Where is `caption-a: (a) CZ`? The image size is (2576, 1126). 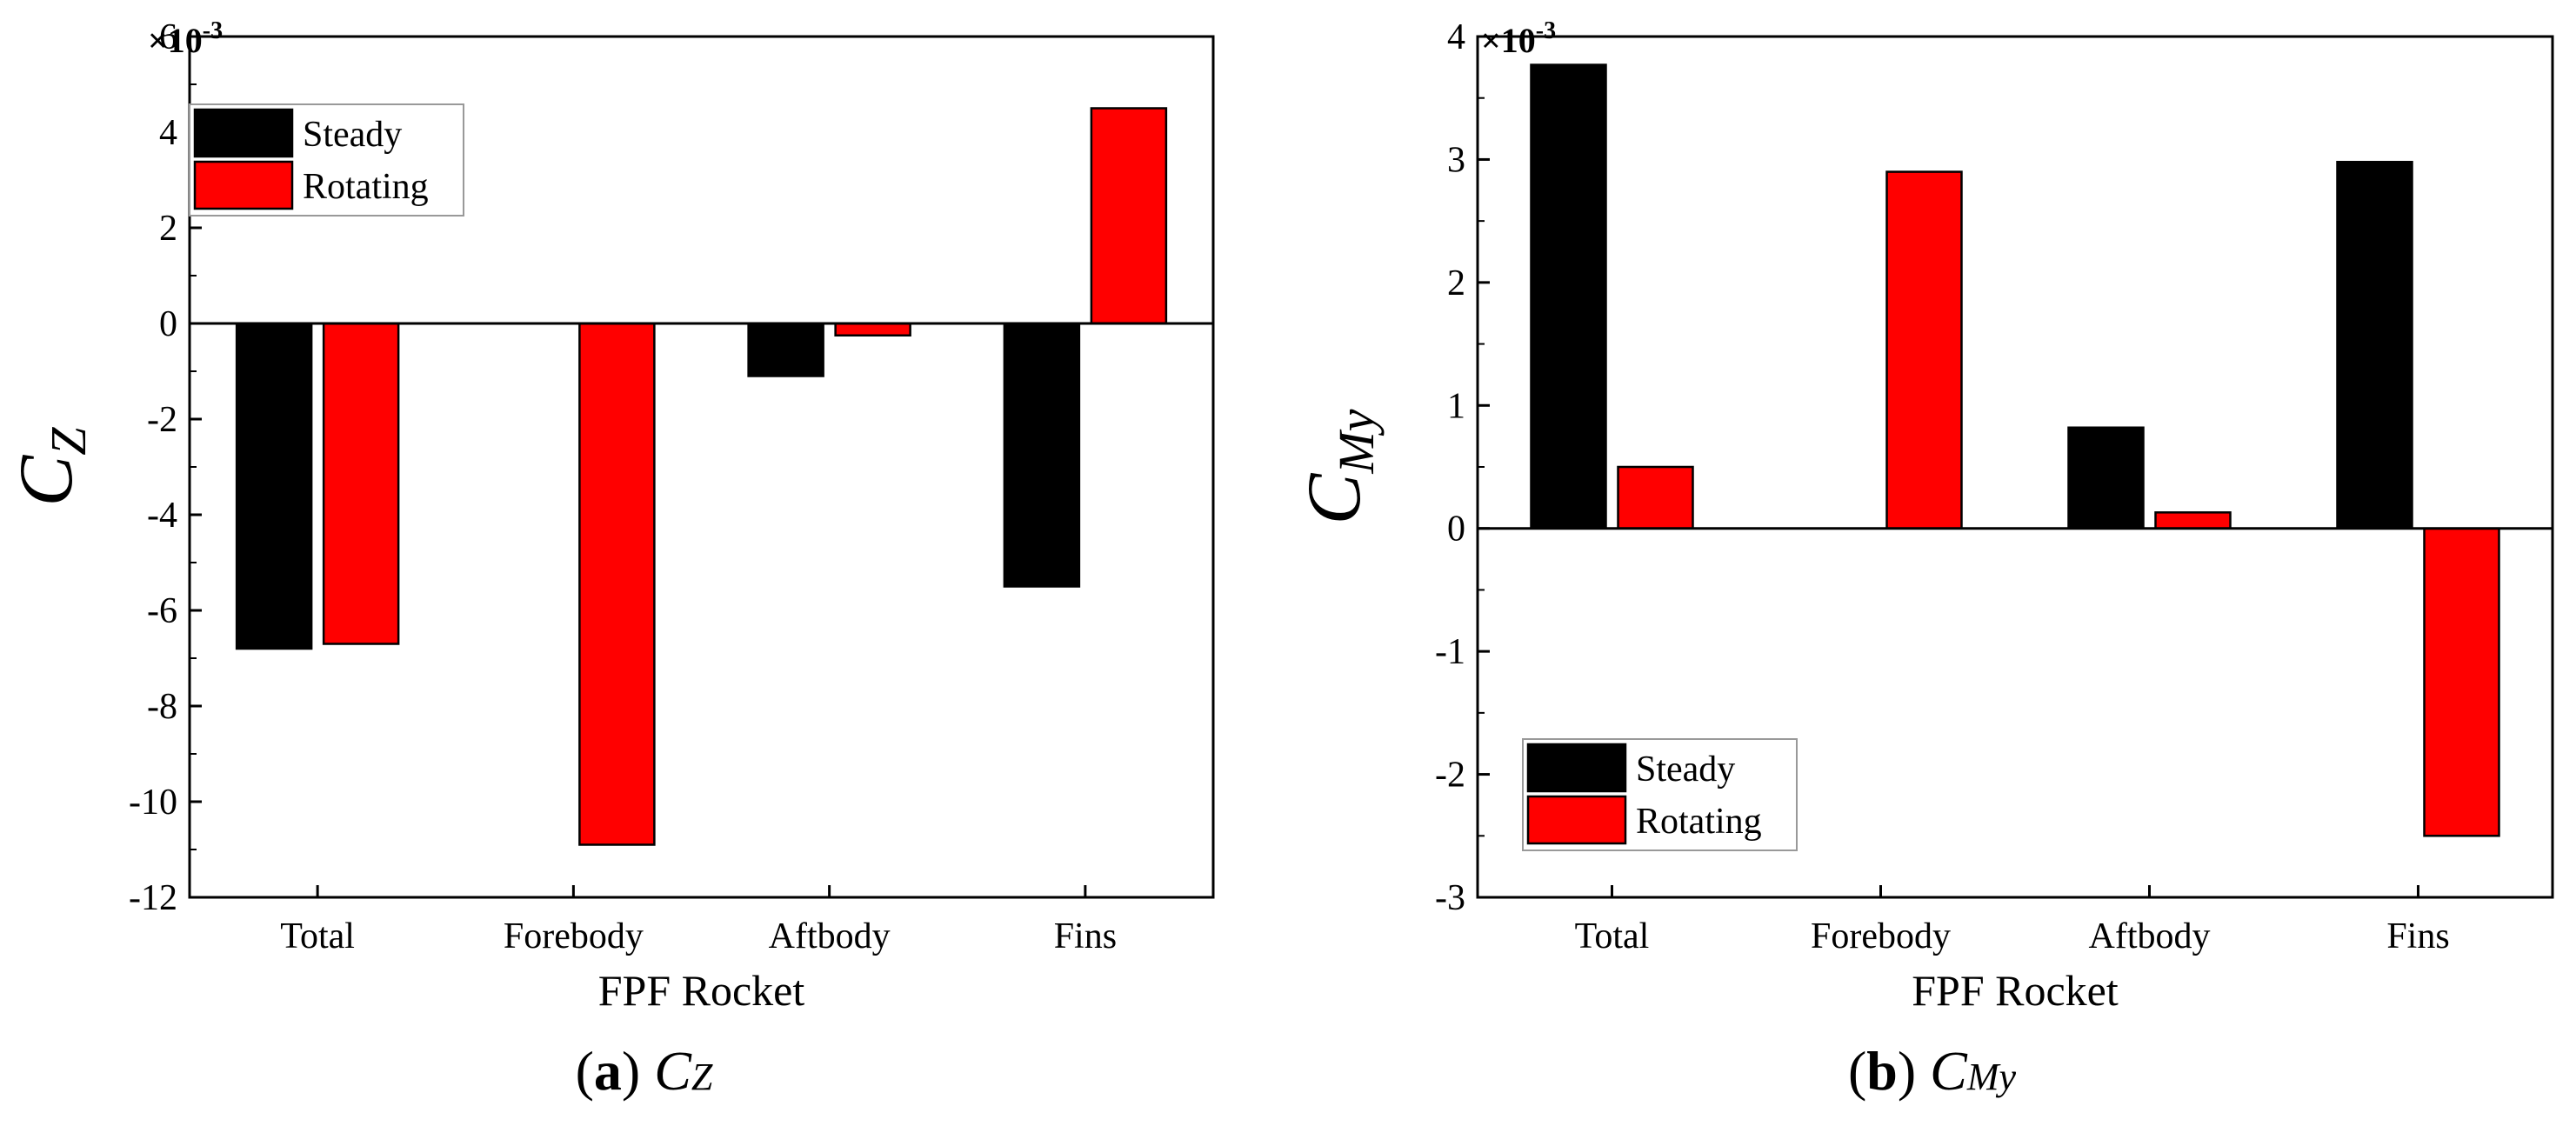 caption-a: (a) CZ is located at coordinates (644, 1071).